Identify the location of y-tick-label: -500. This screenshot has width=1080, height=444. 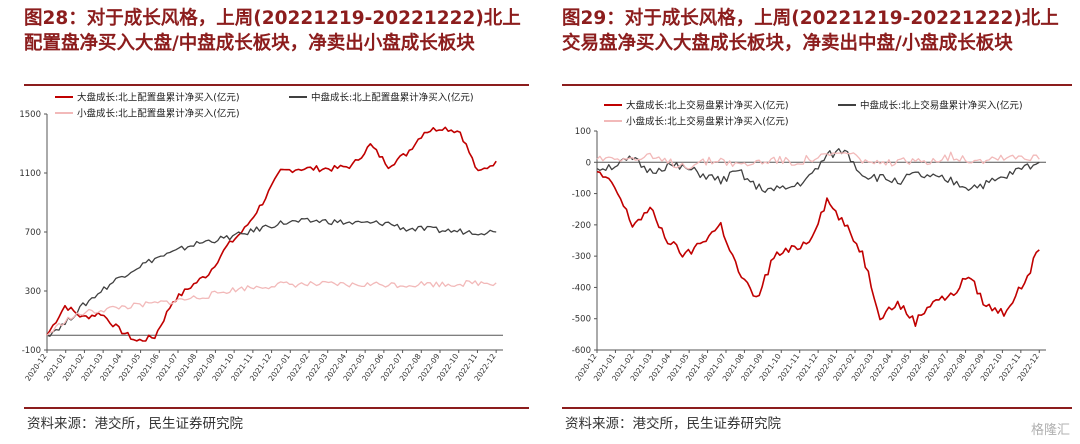
(581, 320).